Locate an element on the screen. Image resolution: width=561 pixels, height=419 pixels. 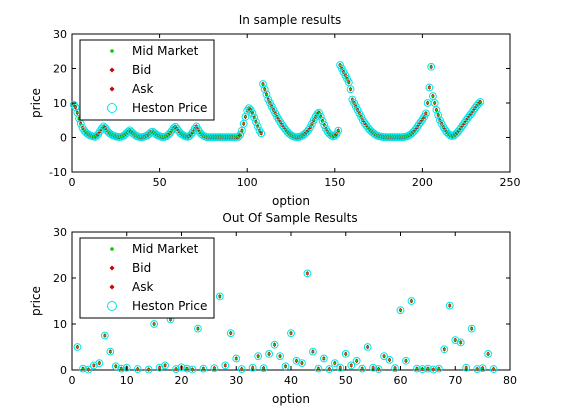
x-tick-label: 250 is located at coordinates (510, 182).